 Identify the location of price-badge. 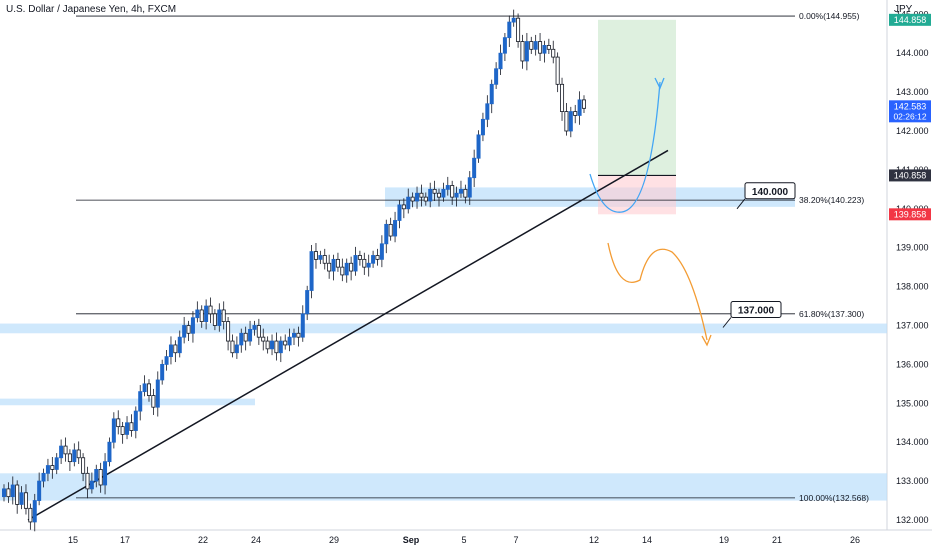
(910, 175).